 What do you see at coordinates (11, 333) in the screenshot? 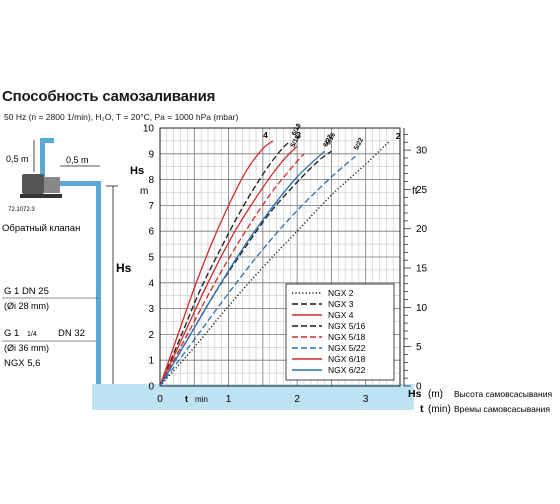
I see `connection-2-line1: G 1` at bounding box center [11, 333].